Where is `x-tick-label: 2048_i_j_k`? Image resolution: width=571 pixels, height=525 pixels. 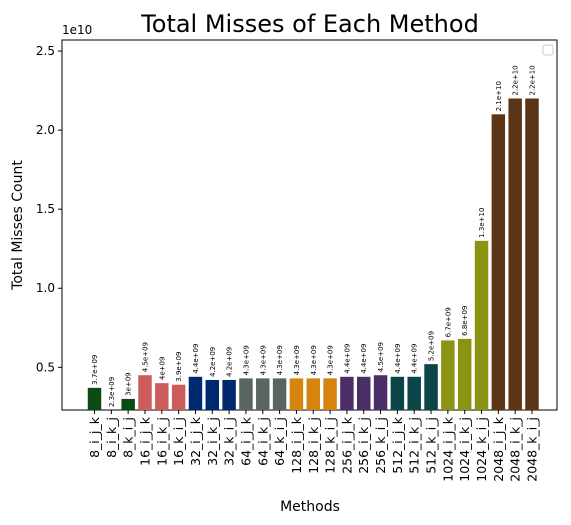 x-tick-label: 2048_i_j_k is located at coordinates (498, 449).